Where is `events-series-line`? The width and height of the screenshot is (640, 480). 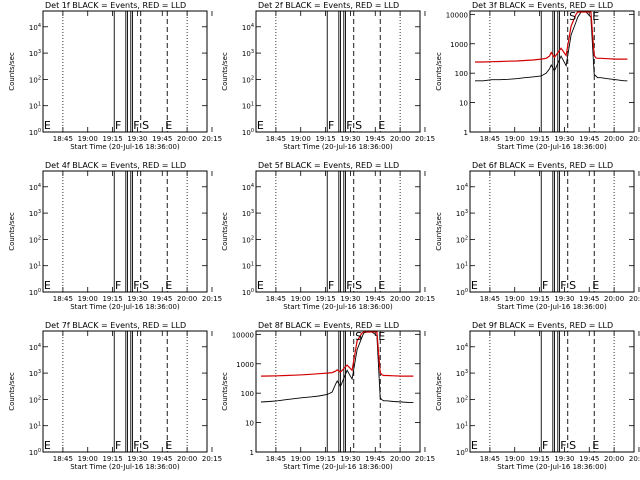 events-series-line is located at coordinates (551, 46).